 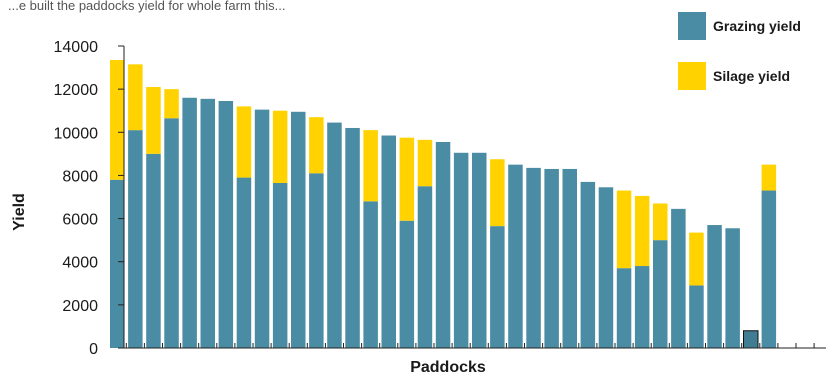 I want to click on y-ticks-group: 0 2000 4000 6000 8000 10000 12000 14000, so click(x=89, y=198).